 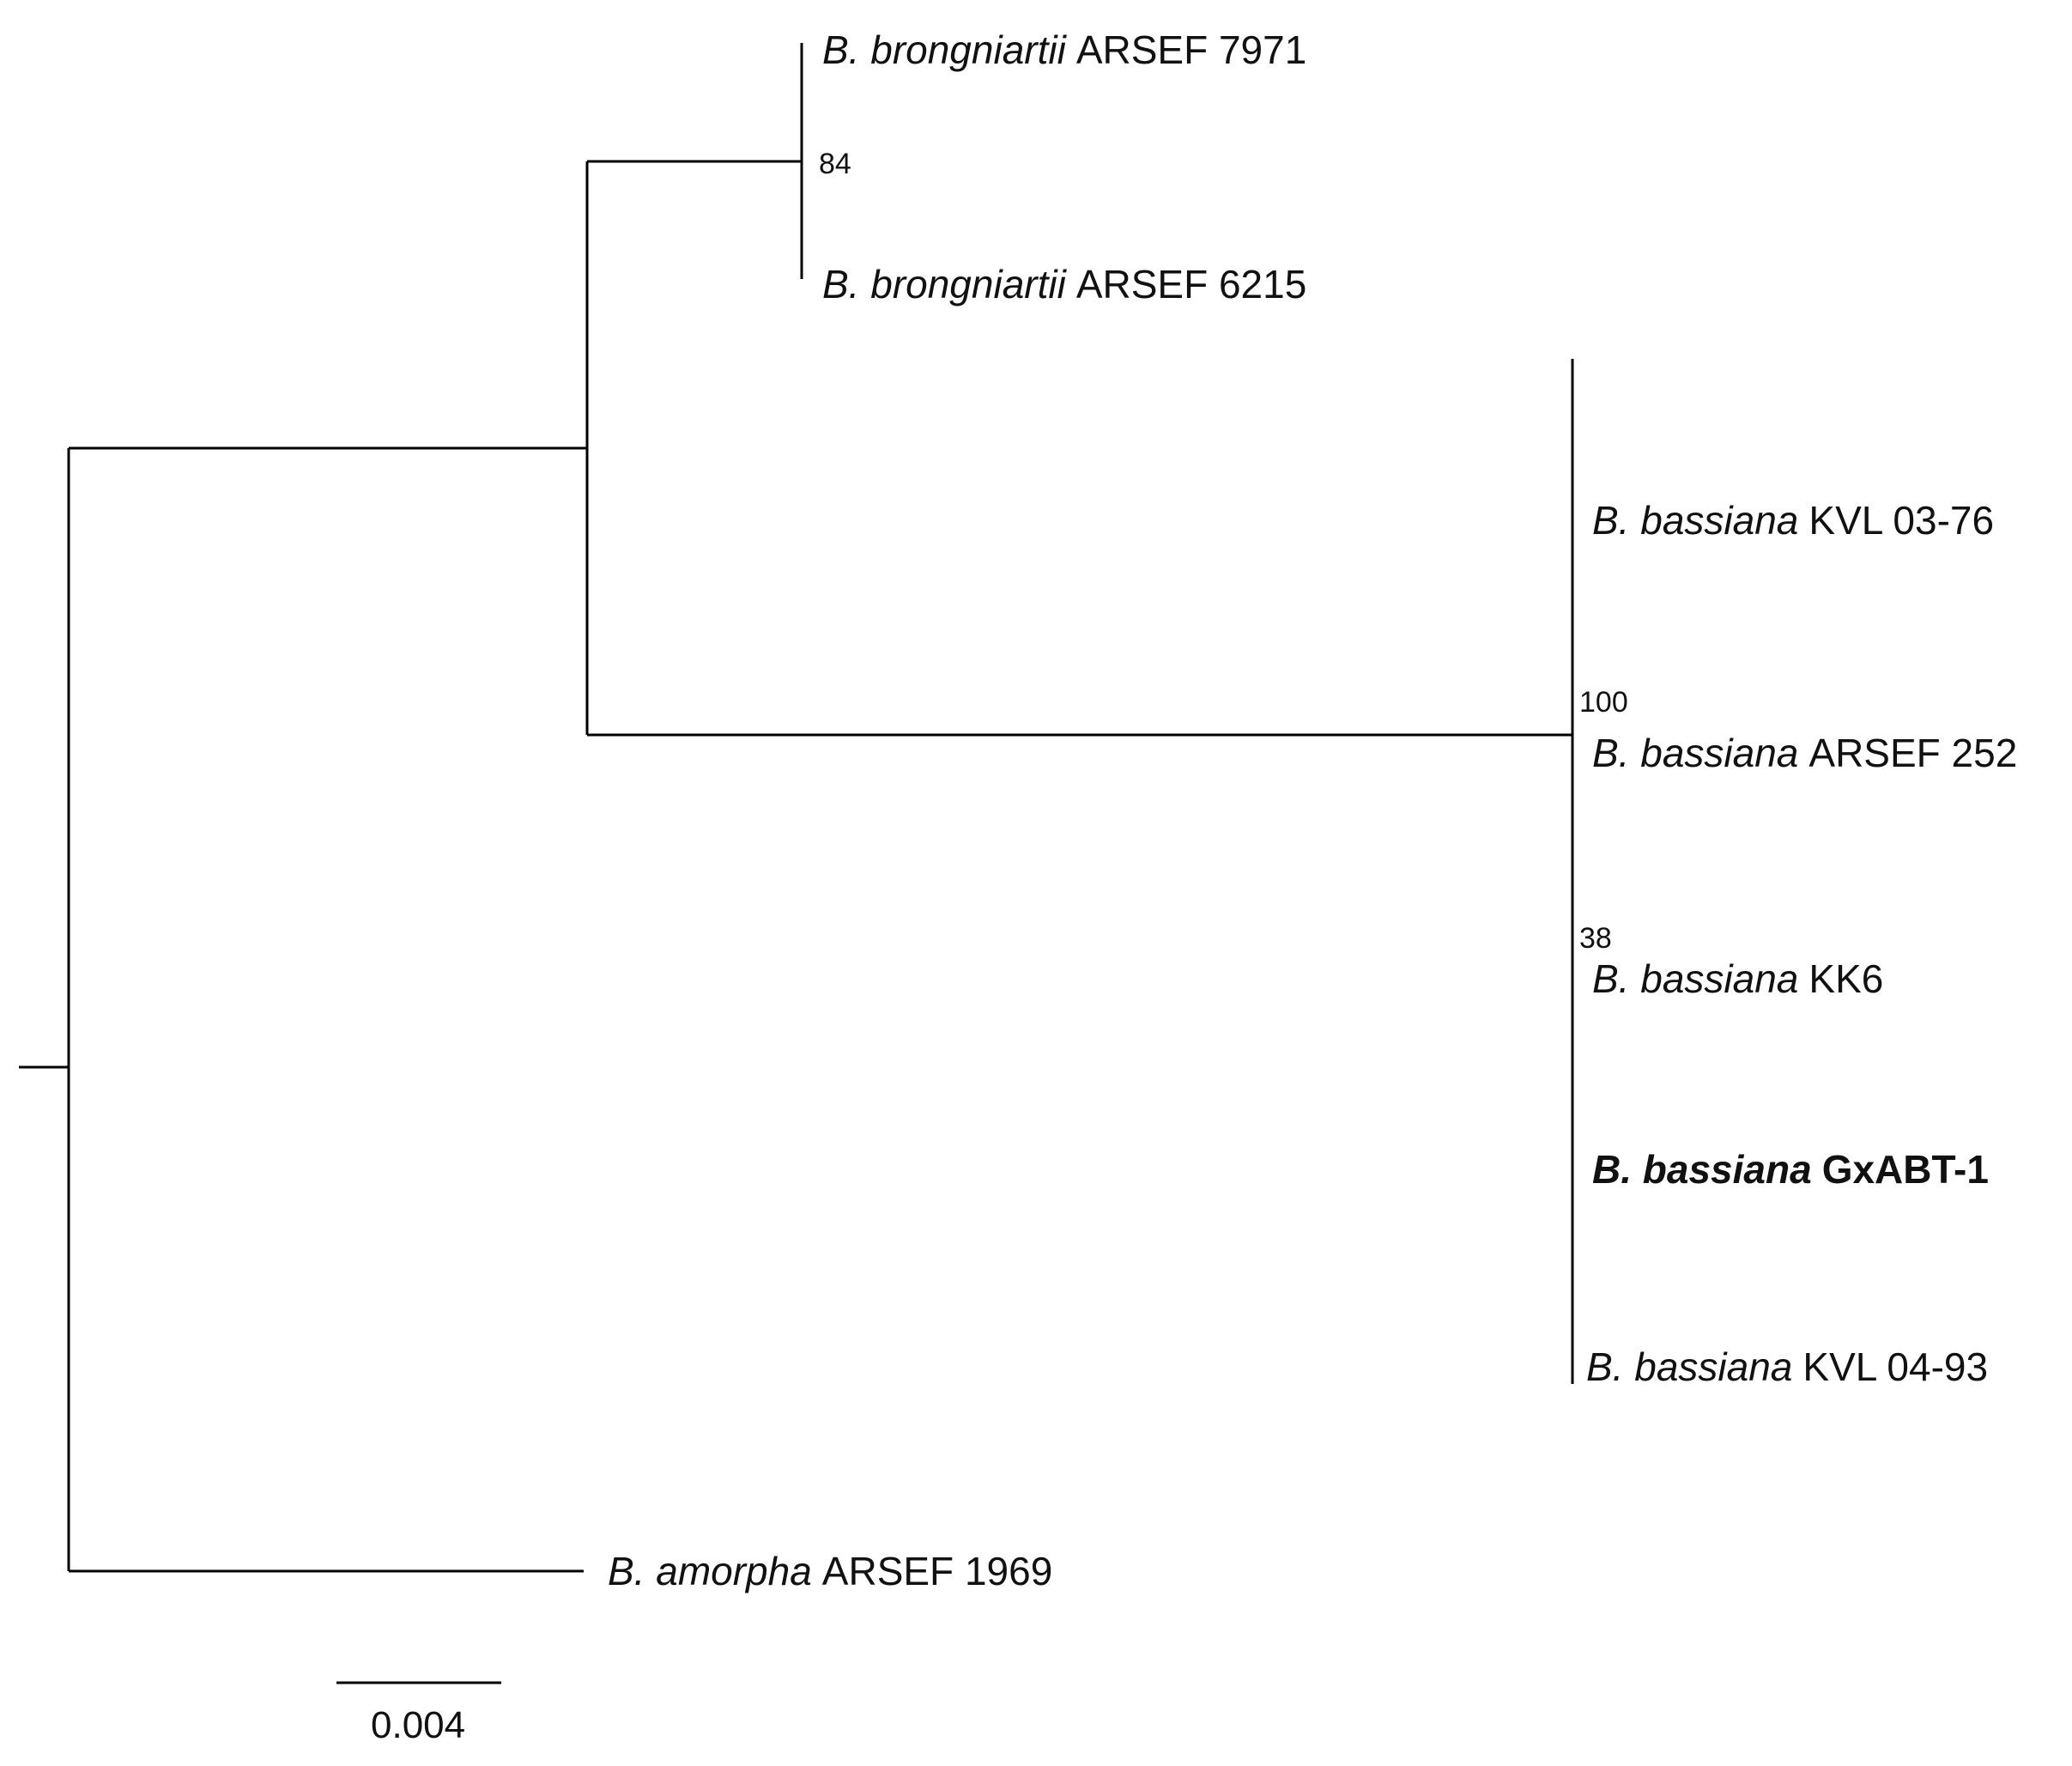 I want to click on taxon-strain: ARSEF 6215, so click(x=1191, y=284).